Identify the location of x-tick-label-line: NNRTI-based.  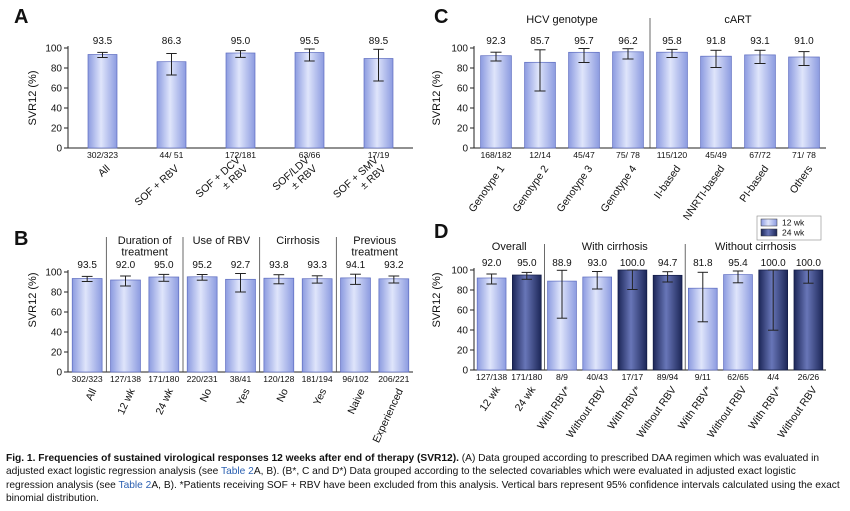
(704, 192).